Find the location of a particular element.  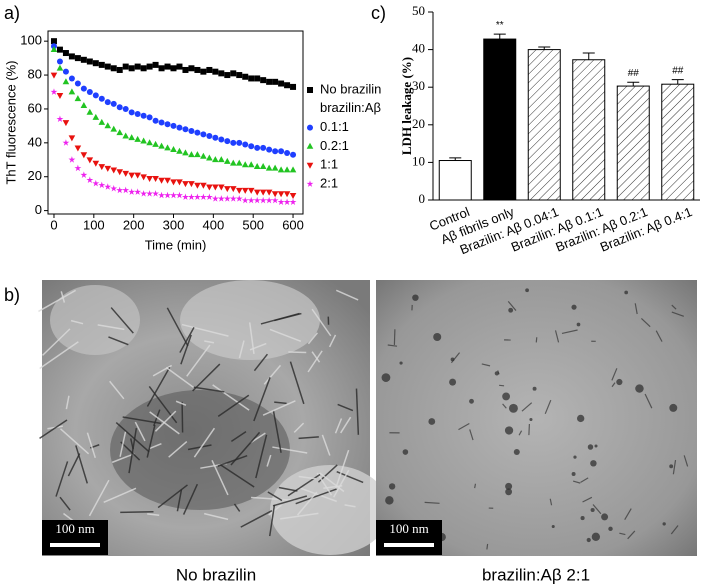

axes is located at coordinates (566, 106).